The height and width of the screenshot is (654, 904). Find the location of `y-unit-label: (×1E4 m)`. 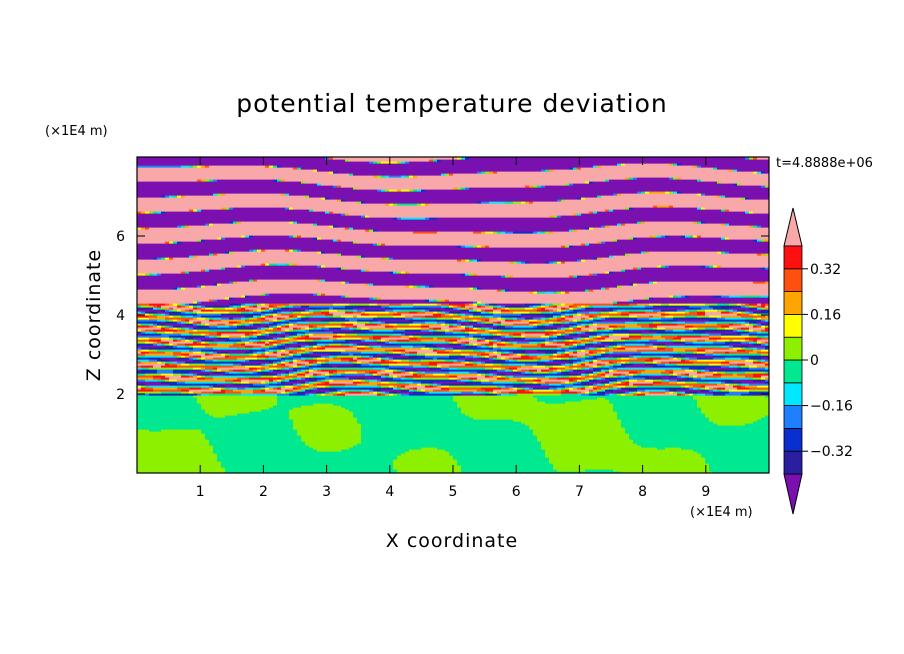

y-unit-label: (×1E4 m) is located at coordinates (76, 131).